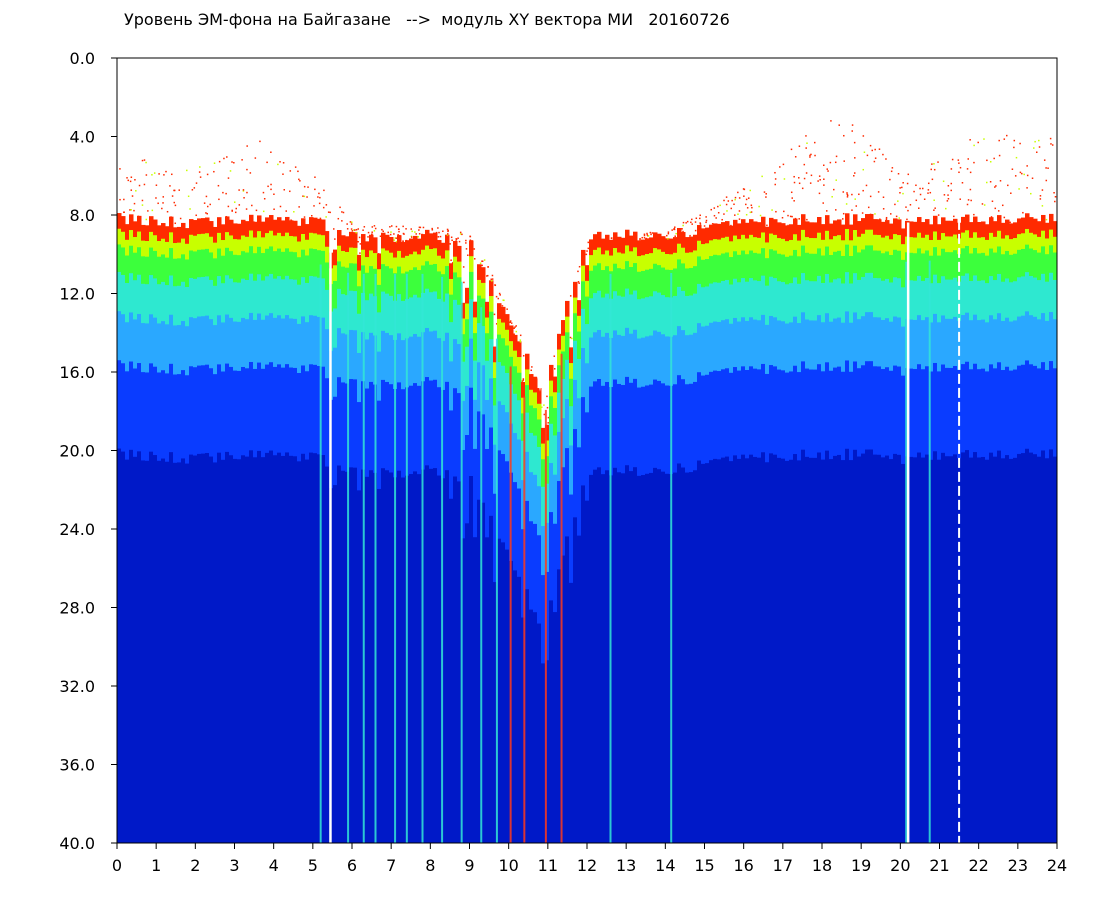 The width and height of the screenshot is (1096, 900). Describe the element at coordinates (430, 865) in the screenshot. I see `x-tick-label: 8` at that location.